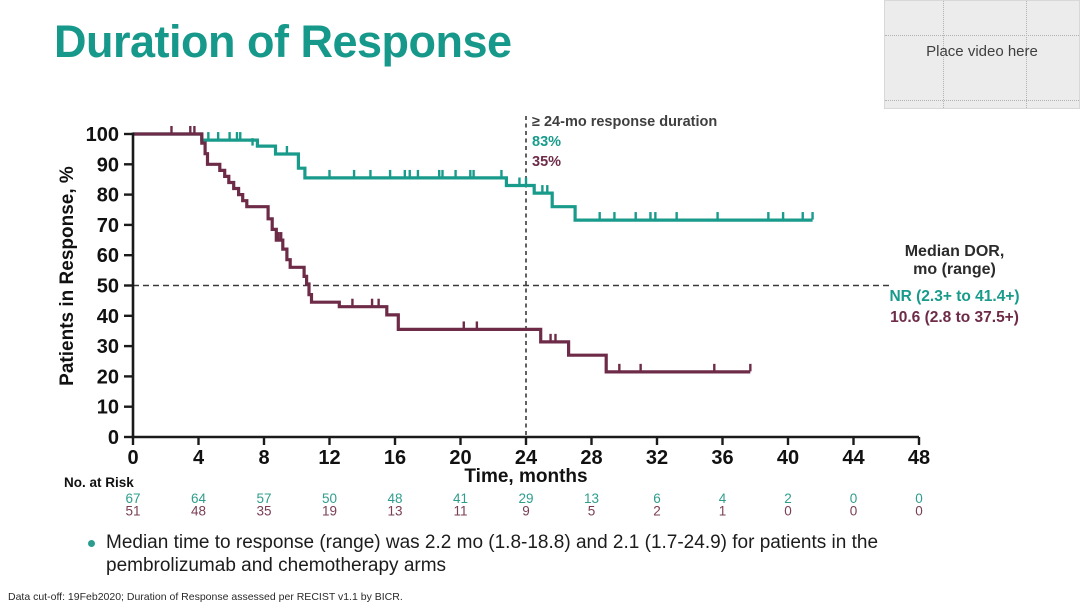  What do you see at coordinates (723, 511) in the screenshot?
I see `risk-count-chemotherapy: 1` at bounding box center [723, 511].